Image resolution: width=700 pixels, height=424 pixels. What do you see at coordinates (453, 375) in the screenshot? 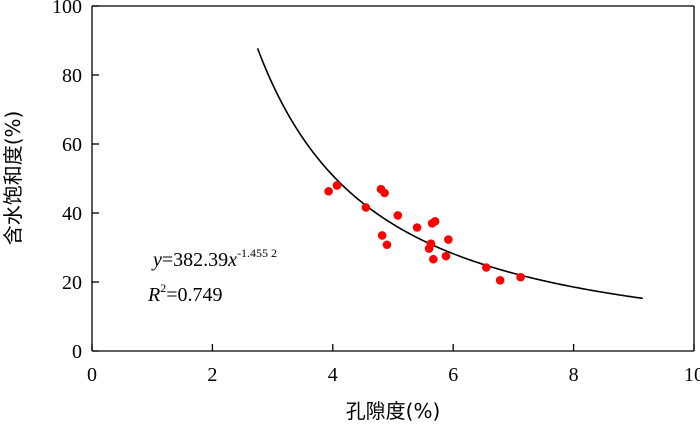
I see `x-tick-label: 6` at bounding box center [453, 375].